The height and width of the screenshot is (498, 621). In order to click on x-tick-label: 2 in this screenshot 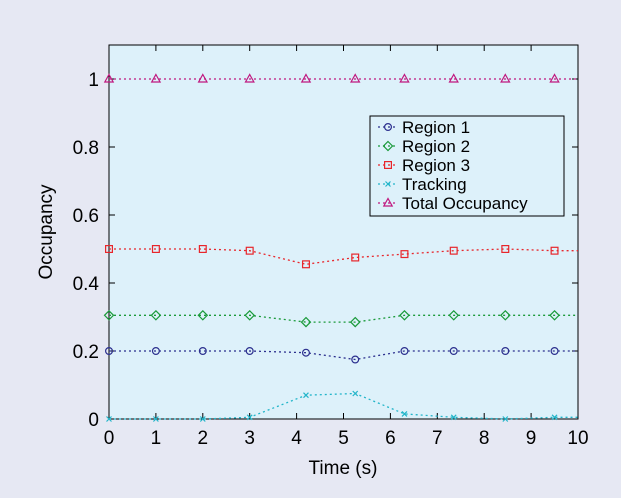, I will do `click(203, 438)`.